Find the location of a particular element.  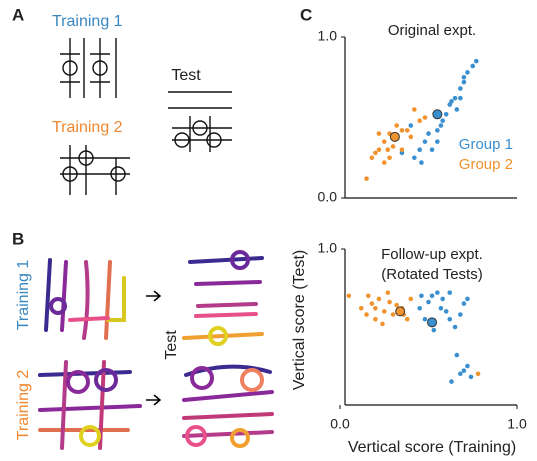

x-axis-label: Vertical score (Training) is located at coordinates (432, 447).